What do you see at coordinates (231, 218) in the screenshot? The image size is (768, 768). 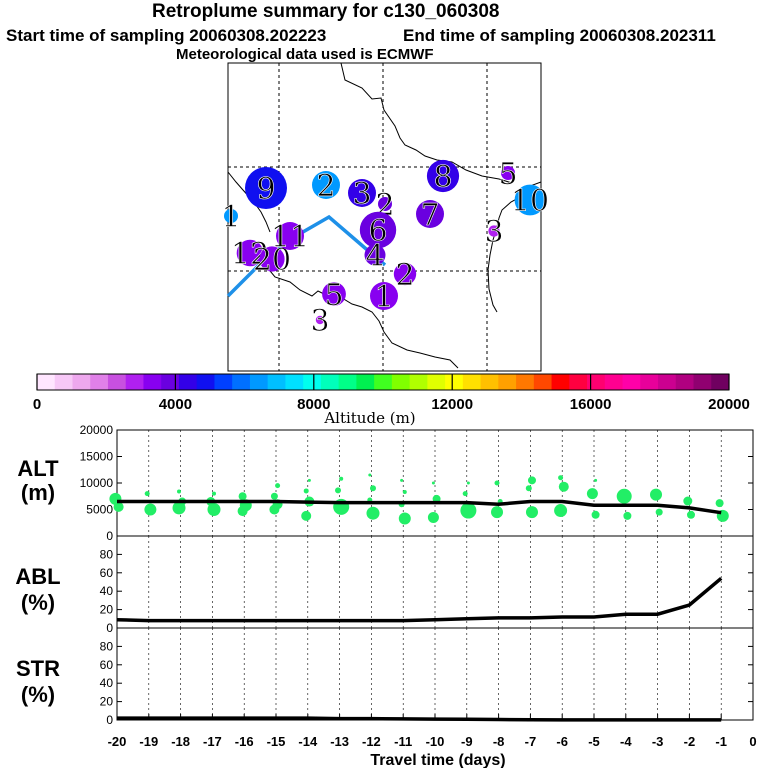 I see `plume-cluster: 1` at bounding box center [231, 218].